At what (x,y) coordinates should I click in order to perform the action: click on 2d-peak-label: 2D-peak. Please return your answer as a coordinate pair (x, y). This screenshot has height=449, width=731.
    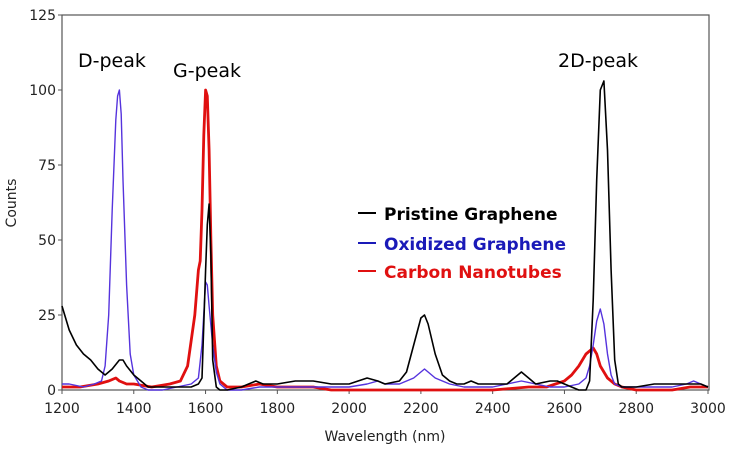
    Looking at the image, I should click on (598, 61).